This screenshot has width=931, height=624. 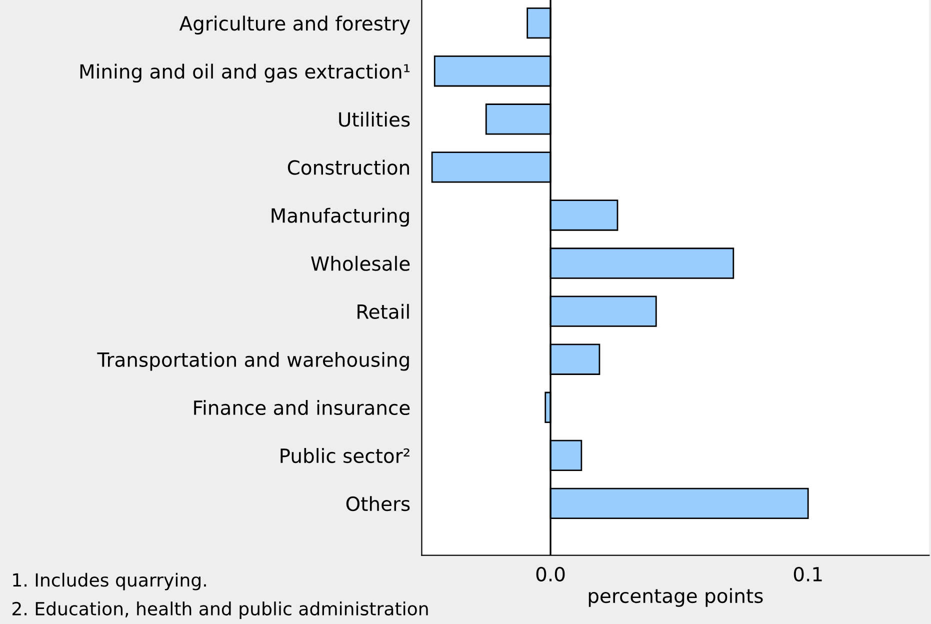 I want to click on y-tick-label: Wholesale, so click(x=360, y=263).